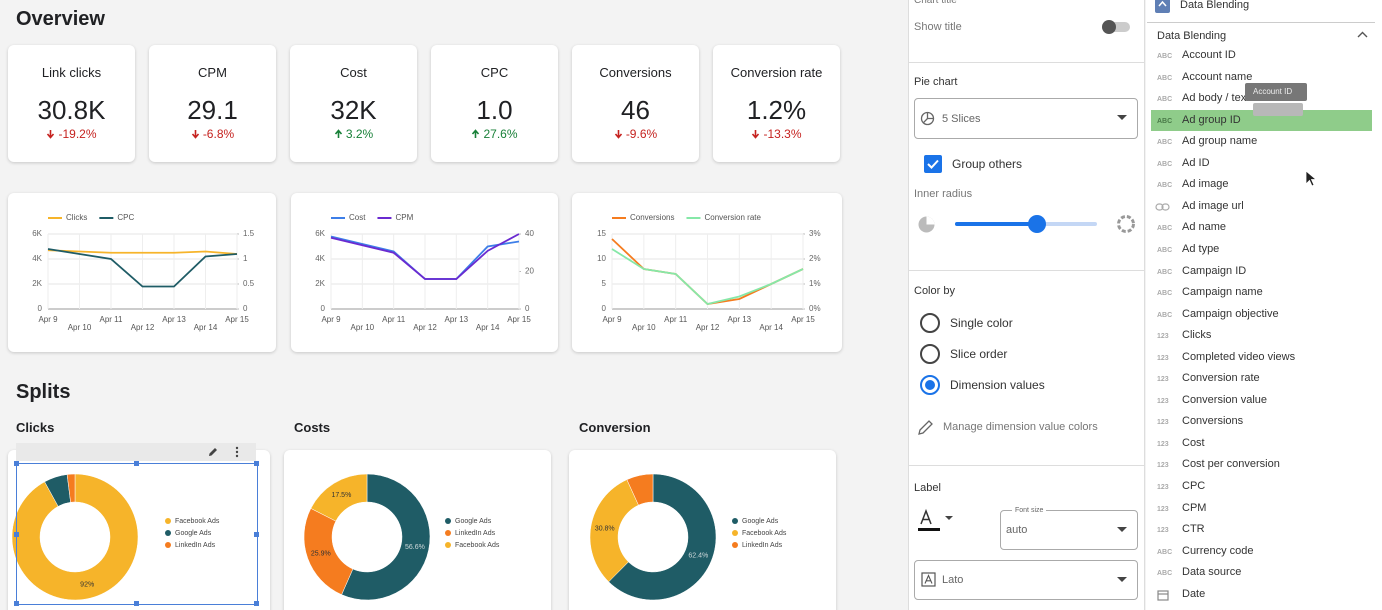 This screenshot has height=610, width=1382. I want to click on y-tick-label: 10, so click(601, 258).